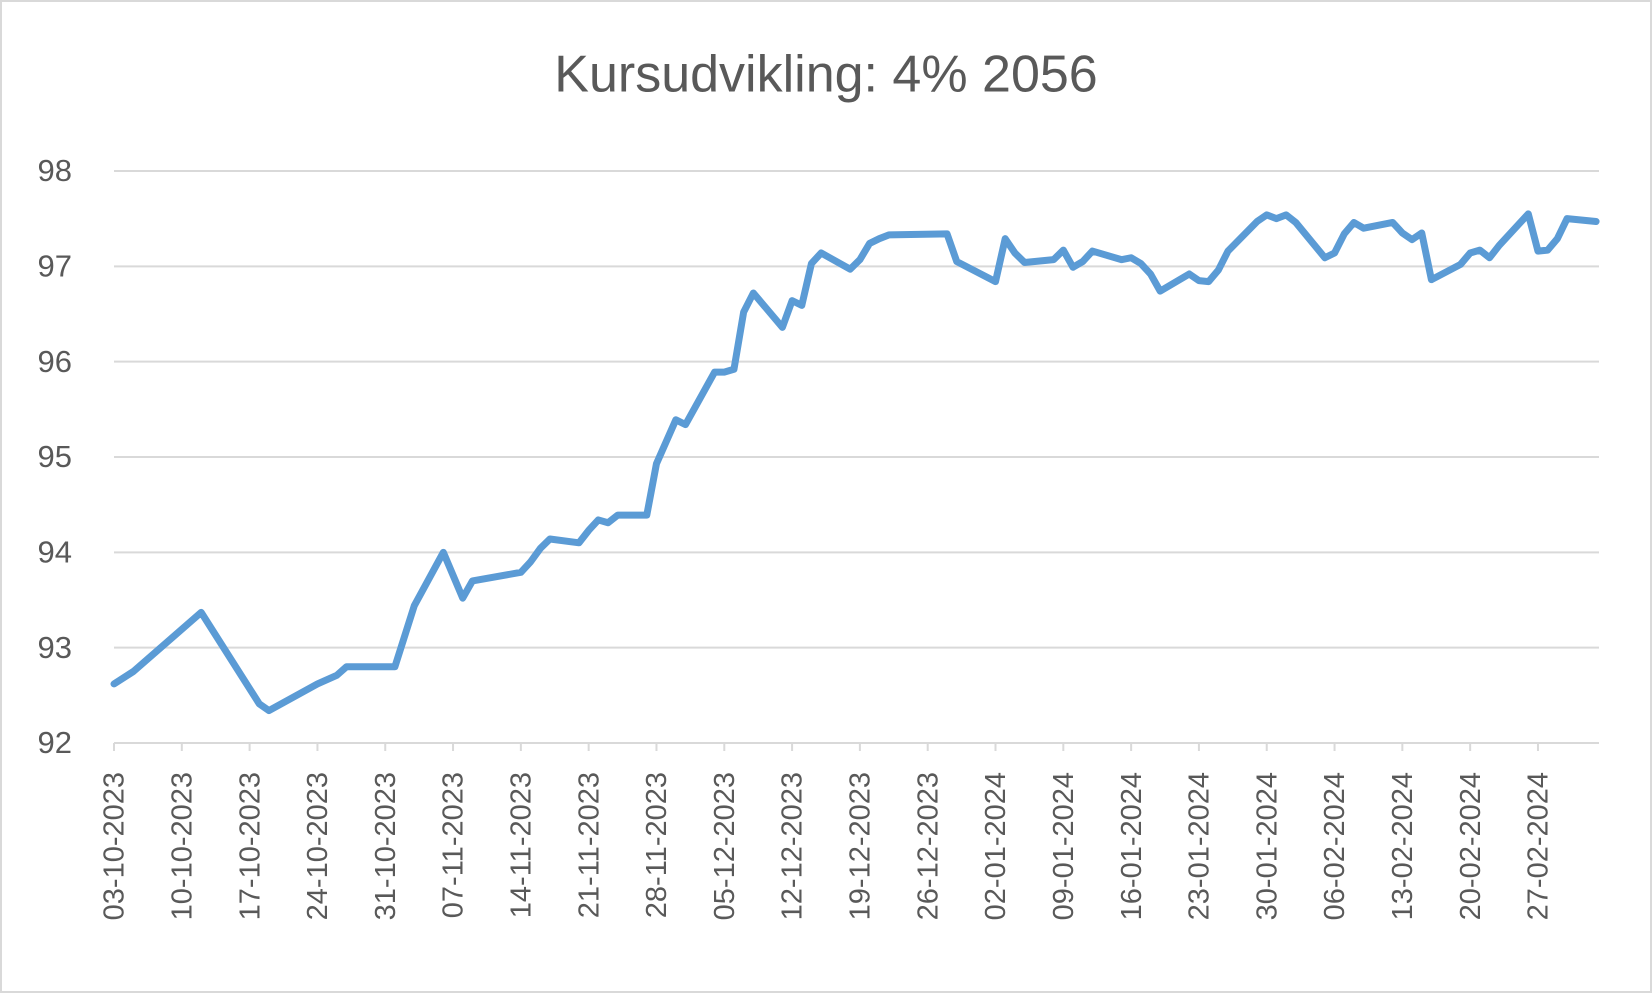 The image size is (1652, 998). I want to click on x-tick-label: 02-01-2024, so click(996, 846).